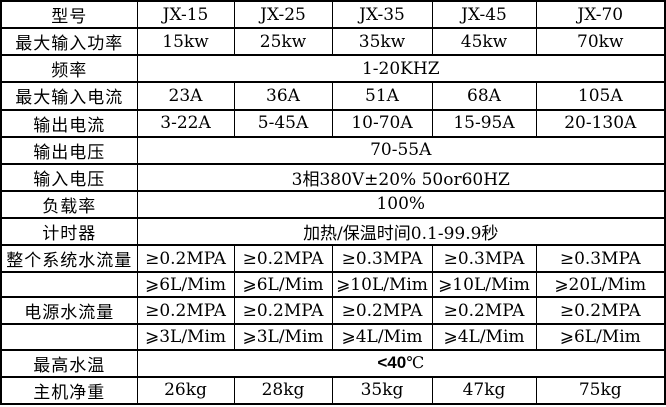  I want to click on spec-value-cell: 51A, so click(382, 96).